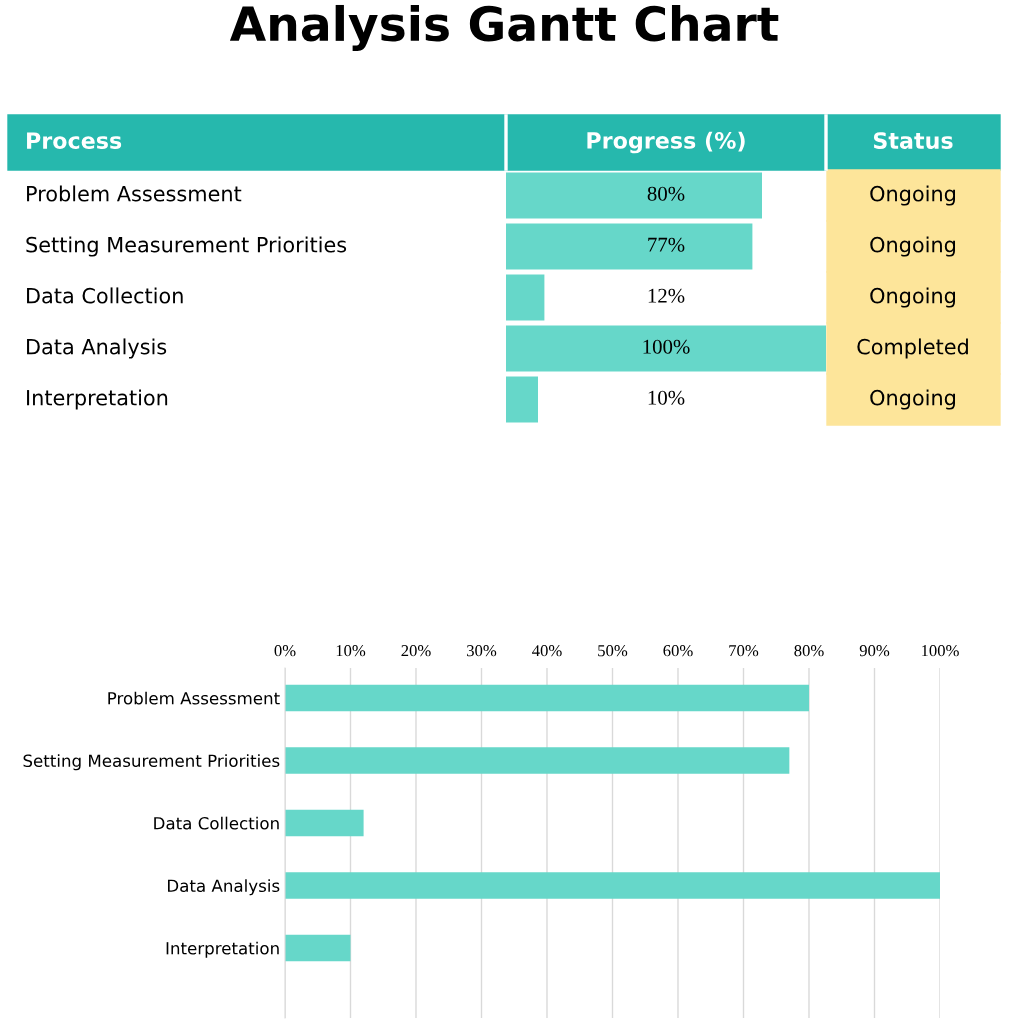 This screenshot has width=1009, height=1020. I want to click on chart-title: Analysis Gantt Chart, so click(504, 28).